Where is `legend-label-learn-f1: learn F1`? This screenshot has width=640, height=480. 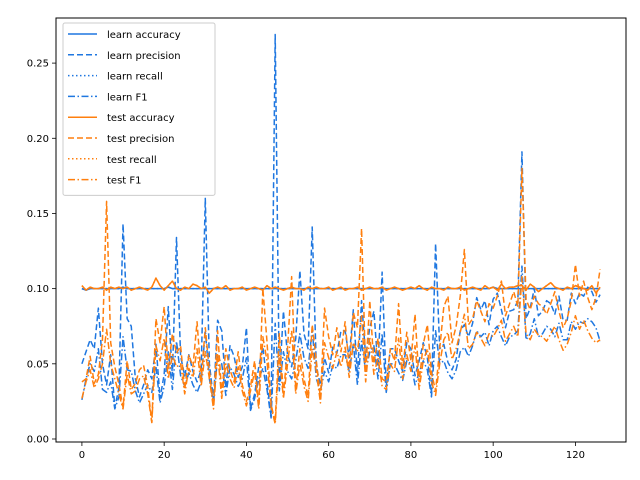
legend-label-learn-f1: learn F1 is located at coordinates (127, 97).